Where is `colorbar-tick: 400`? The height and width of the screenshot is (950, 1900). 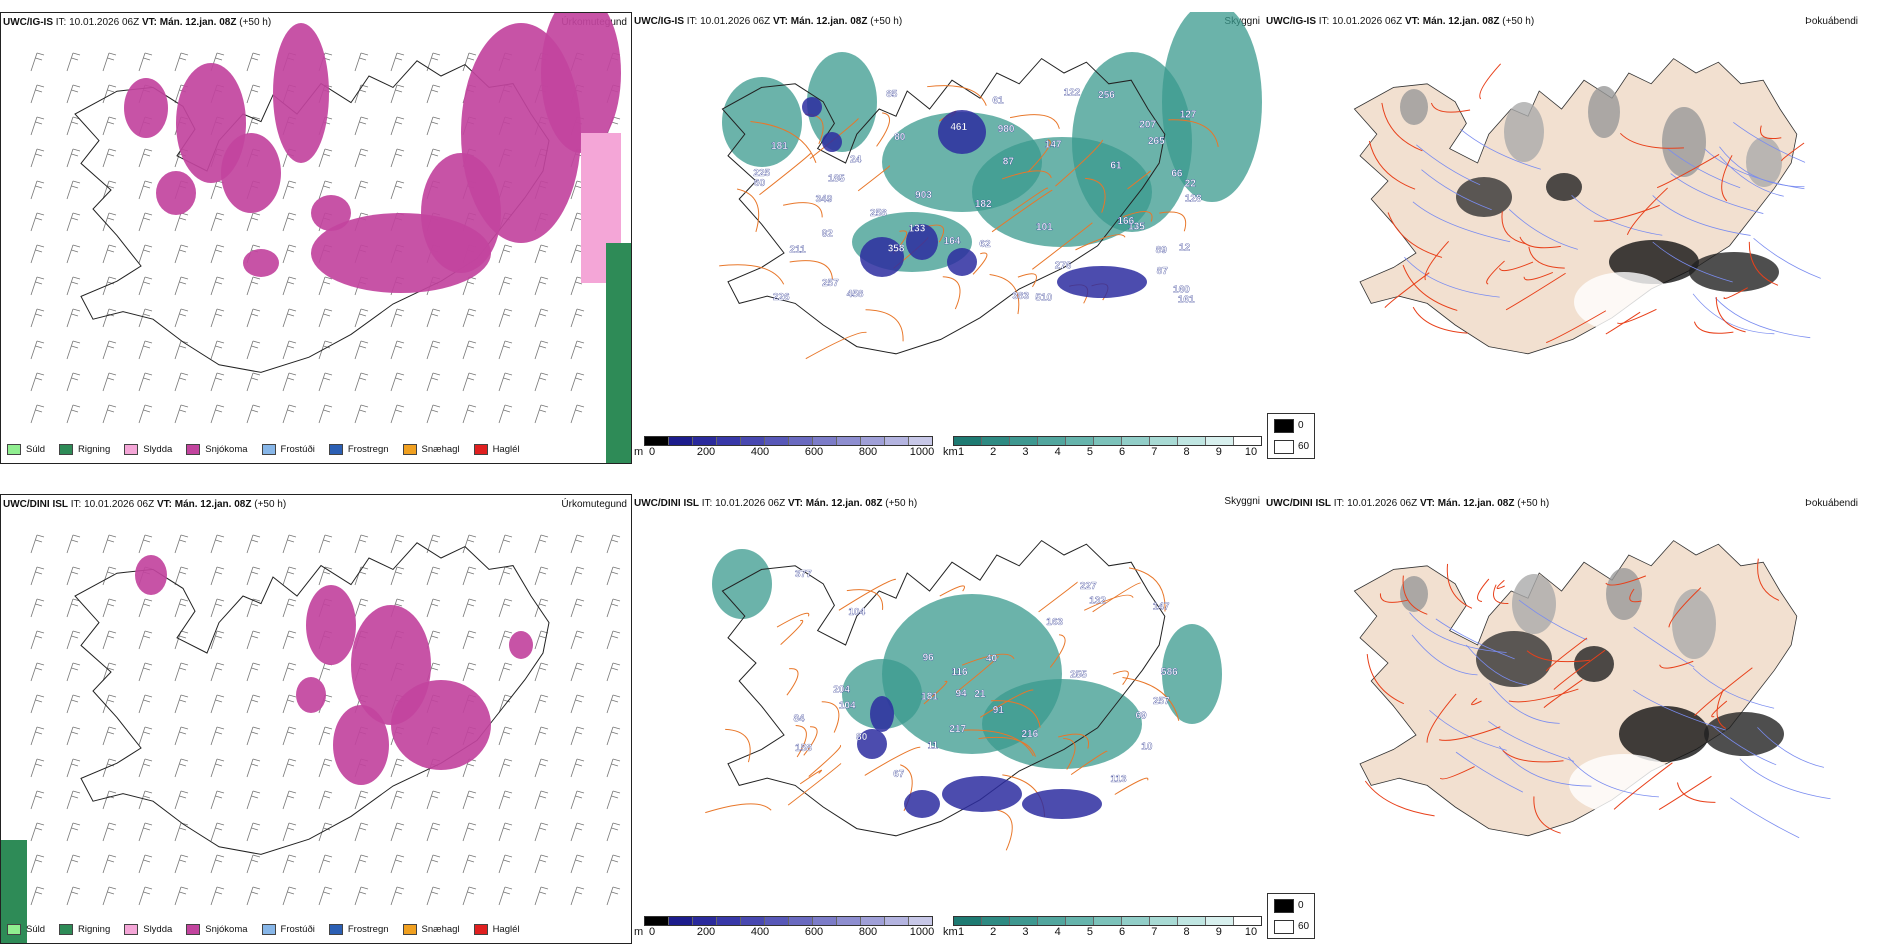
colorbar-tick: 400 is located at coordinates (760, 932).